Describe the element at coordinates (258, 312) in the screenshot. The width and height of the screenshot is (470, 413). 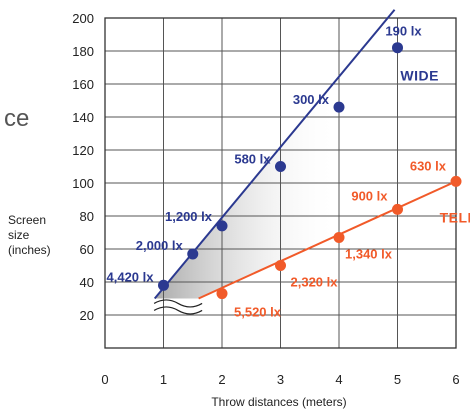
I see `tele-point-label: 5,520 lx` at that location.